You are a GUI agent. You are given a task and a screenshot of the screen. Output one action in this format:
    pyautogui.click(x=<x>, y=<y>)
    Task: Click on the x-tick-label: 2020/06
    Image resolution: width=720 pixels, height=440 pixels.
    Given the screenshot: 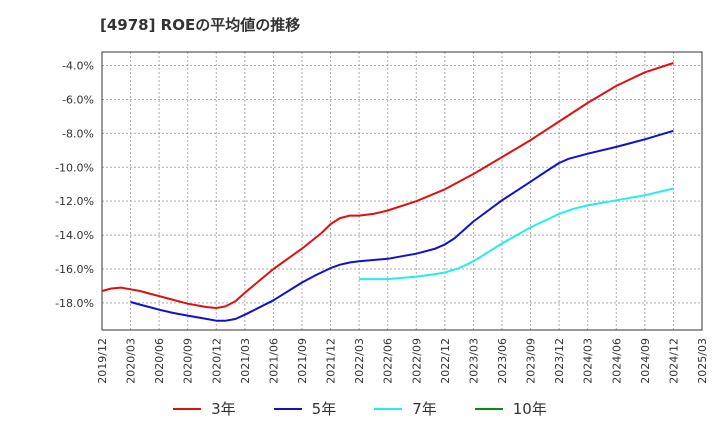 What is the action you would take?
    pyautogui.click(x=159, y=361)
    